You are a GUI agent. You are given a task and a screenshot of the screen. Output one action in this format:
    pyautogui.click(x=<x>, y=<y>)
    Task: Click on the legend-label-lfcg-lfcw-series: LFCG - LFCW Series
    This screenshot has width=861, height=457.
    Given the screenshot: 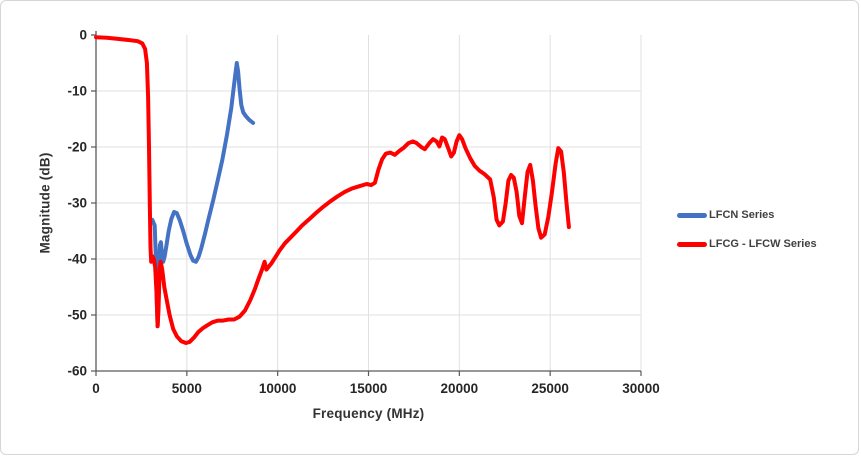 What is the action you would take?
    pyautogui.click(x=763, y=244)
    